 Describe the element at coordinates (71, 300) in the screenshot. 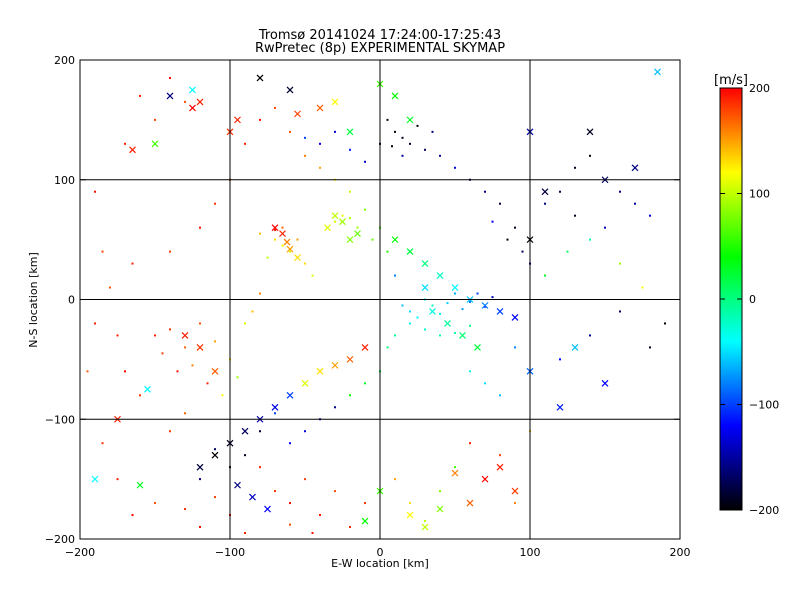

I see `y-tick-label: 0` at that location.